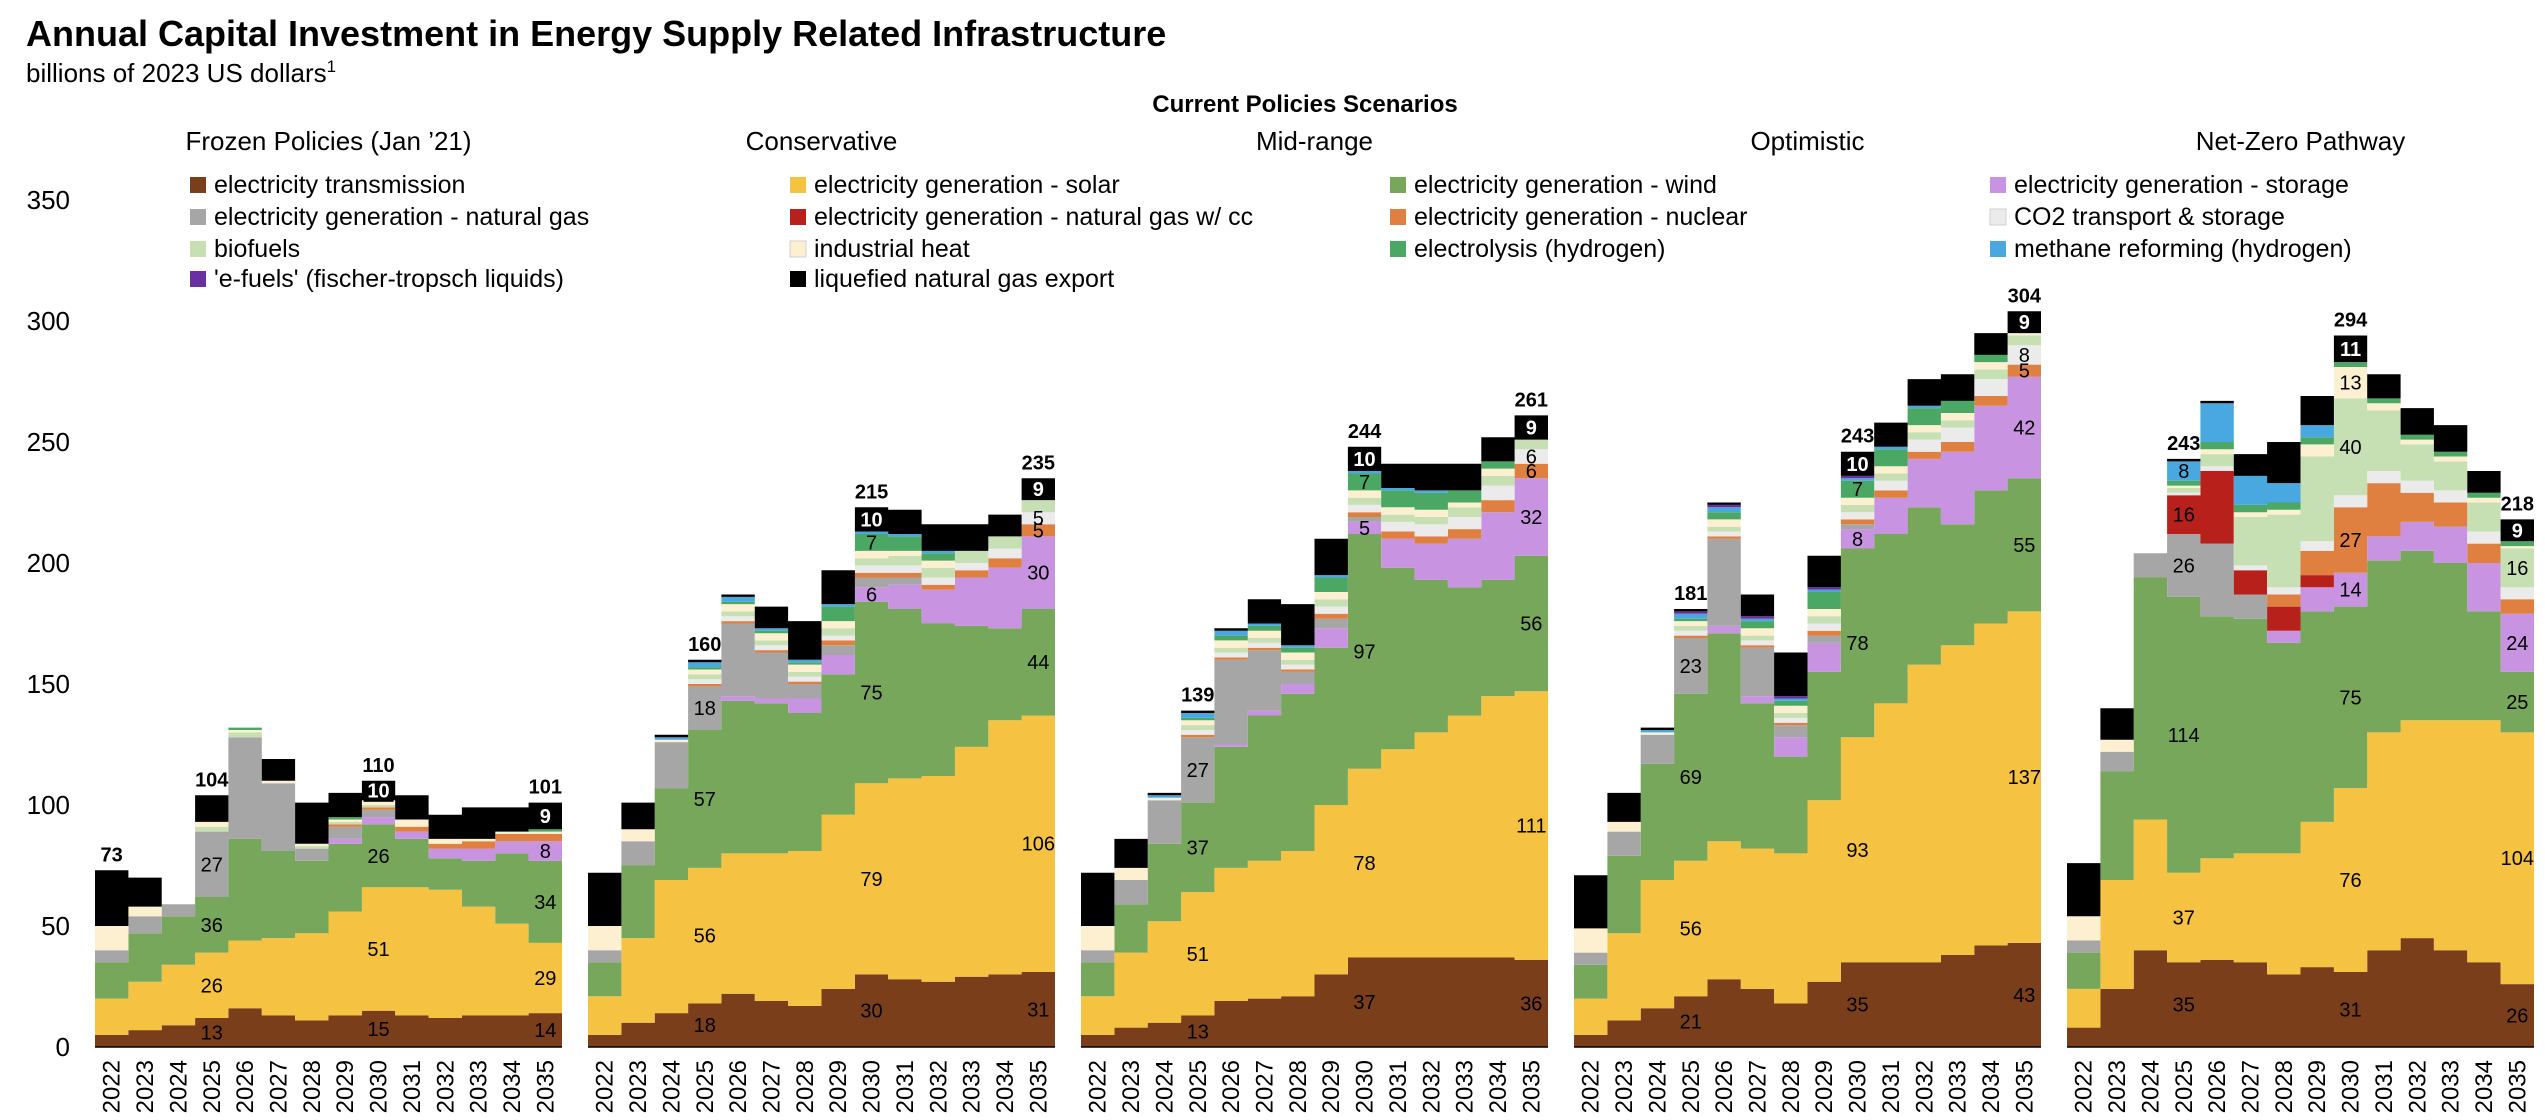 This screenshot has width=2545, height=1120. What do you see at coordinates (1531, 1004) in the screenshot?
I see `value-label-tx: 36` at bounding box center [1531, 1004].